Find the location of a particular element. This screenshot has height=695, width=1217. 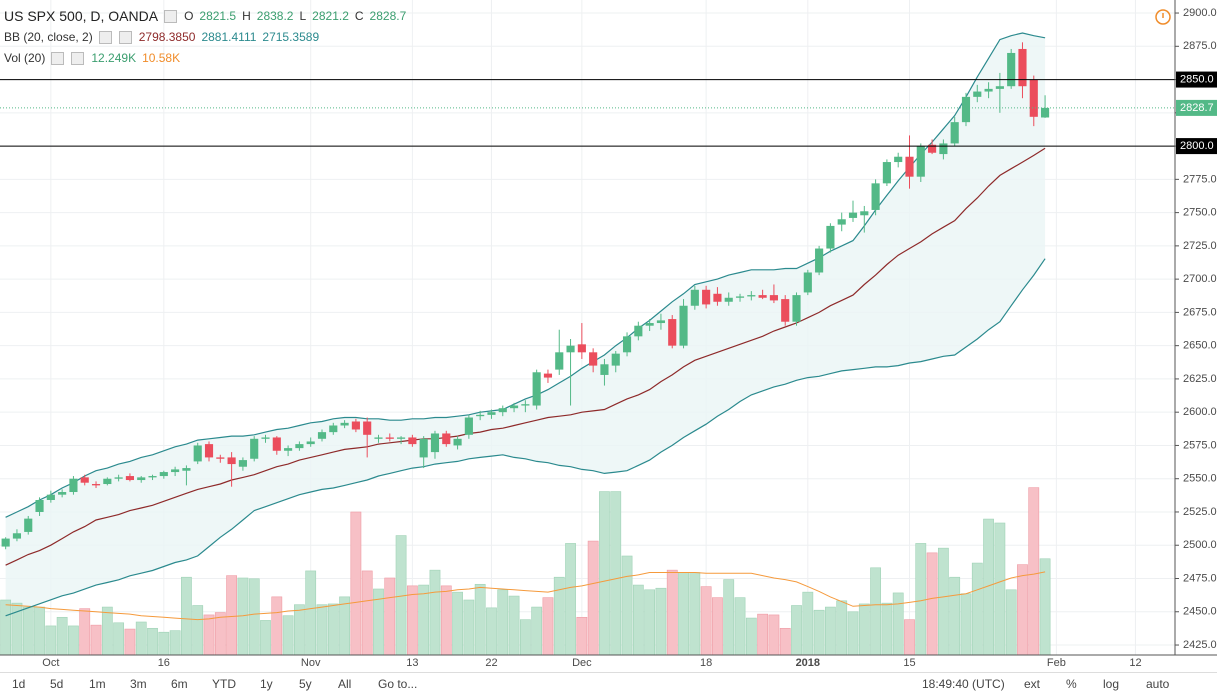

range-button: 6m is located at coordinates (179, 684).